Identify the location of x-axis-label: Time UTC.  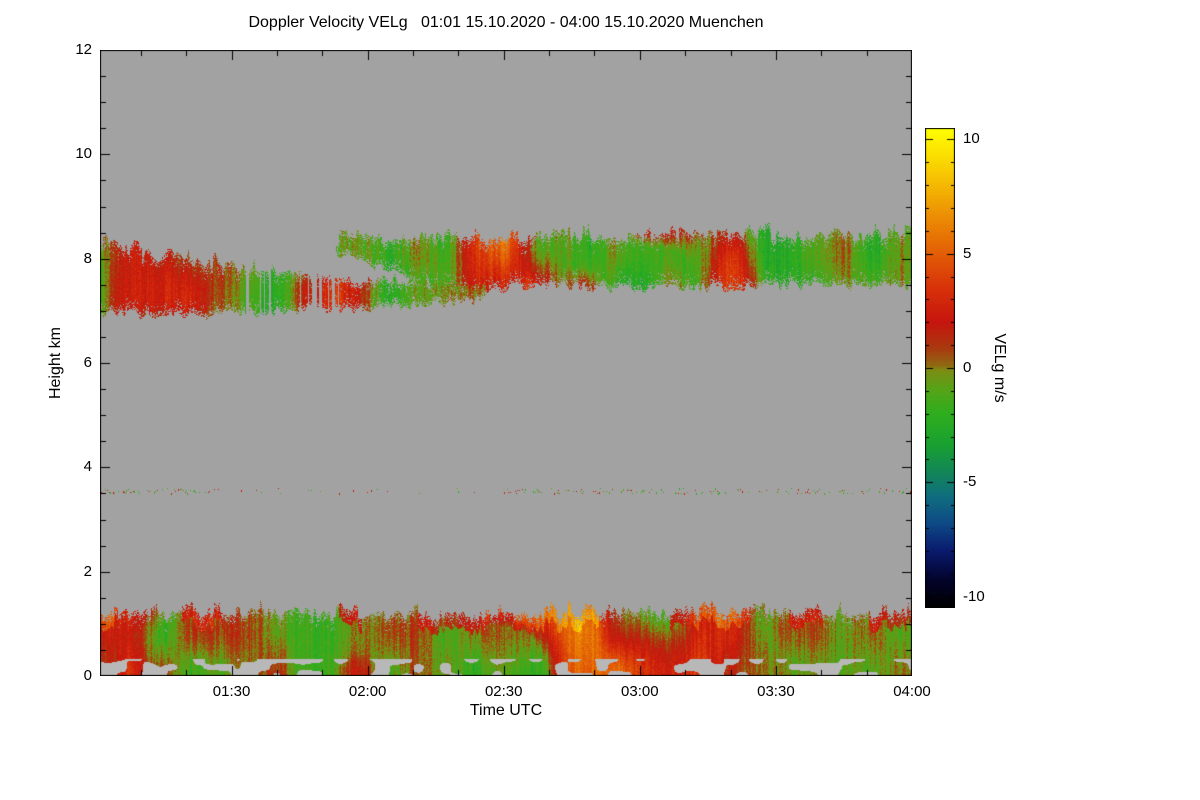
(506, 710).